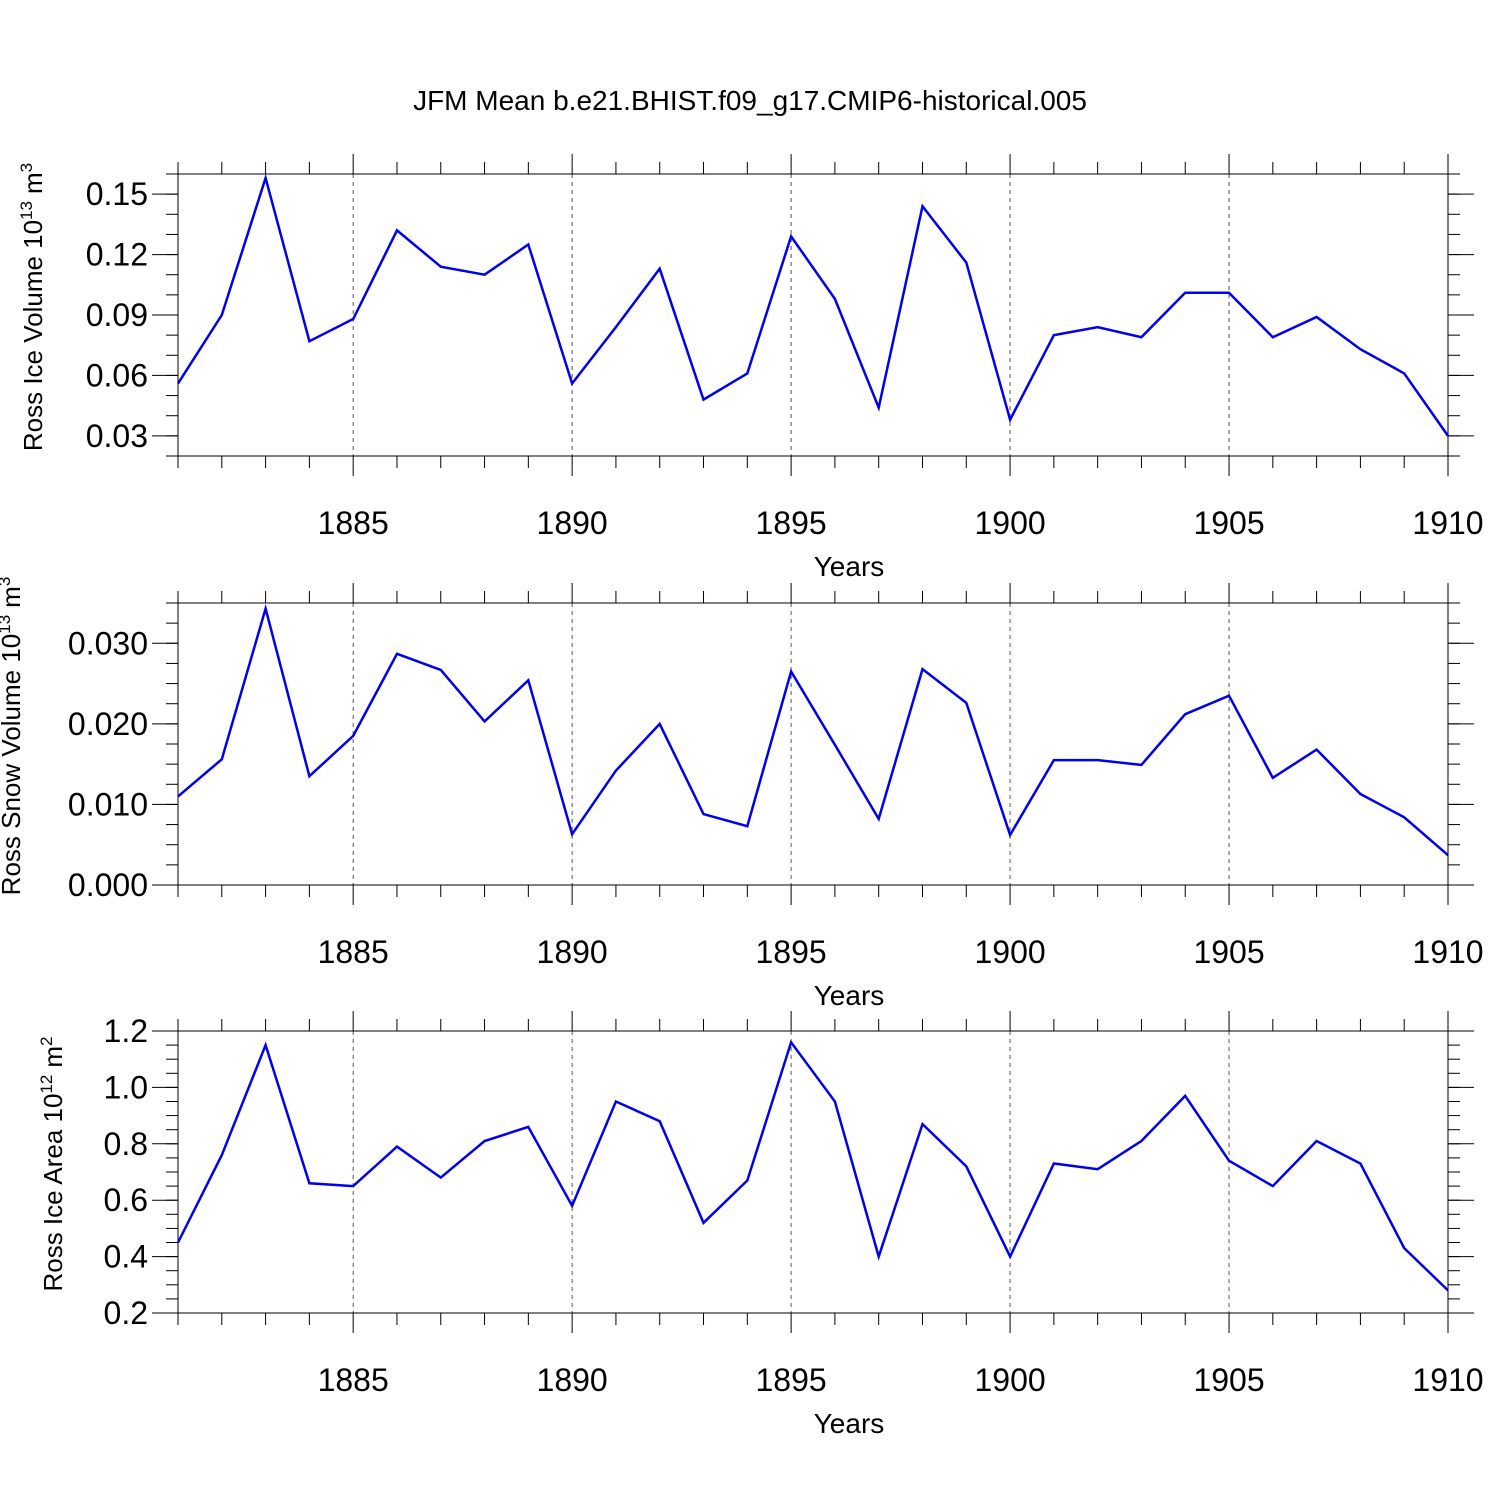 The height and width of the screenshot is (1505, 1500). Describe the element at coordinates (126, 1200) in the screenshot. I see `y-tick-label: 0.6` at that location.